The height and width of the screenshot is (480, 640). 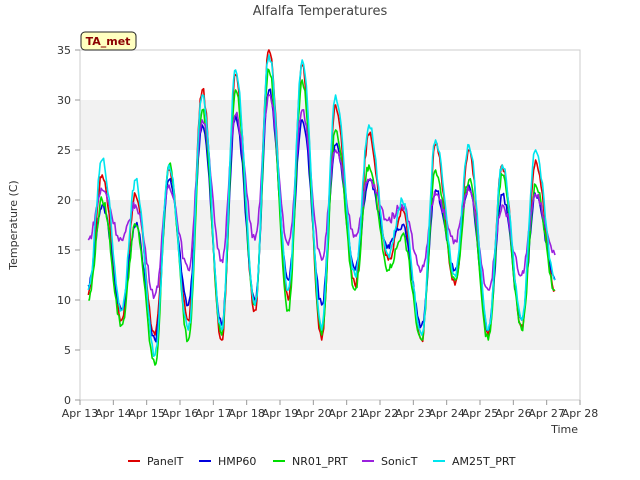 I want to click on y-axis-ticks: 0 5 10 15 20 25 30 35, so click(x=68, y=225).